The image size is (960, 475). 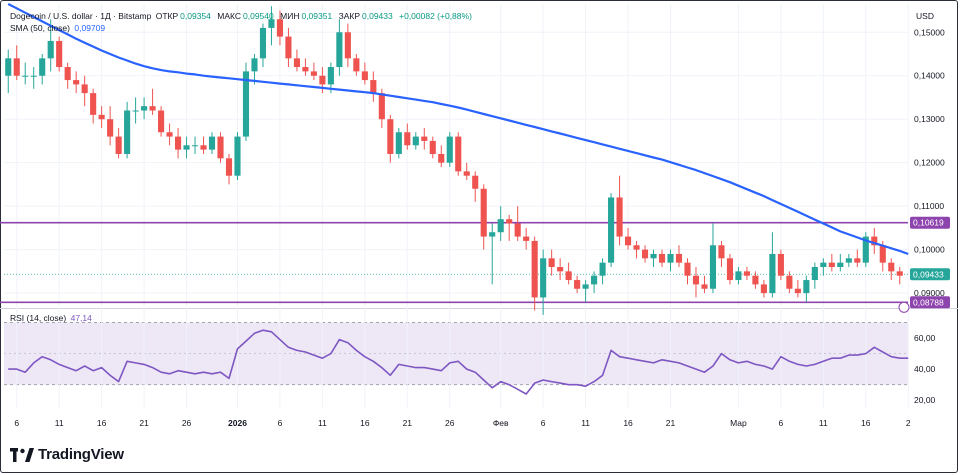 What do you see at coordinates (245, 16) in the screenshot?
I see `high-label: МАКС 0,09540` at bounding box center [245, 16].